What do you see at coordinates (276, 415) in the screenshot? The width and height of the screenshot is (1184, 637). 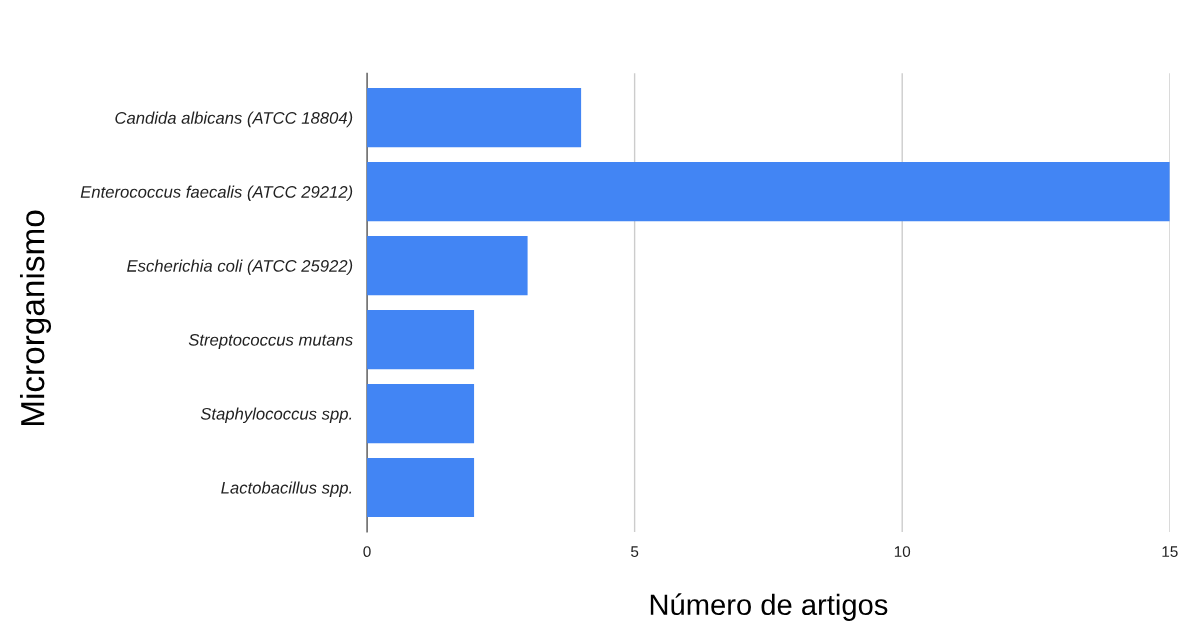 I see `y-tick-label: Staphylococcus spp.` at bounding box center [276, 415].